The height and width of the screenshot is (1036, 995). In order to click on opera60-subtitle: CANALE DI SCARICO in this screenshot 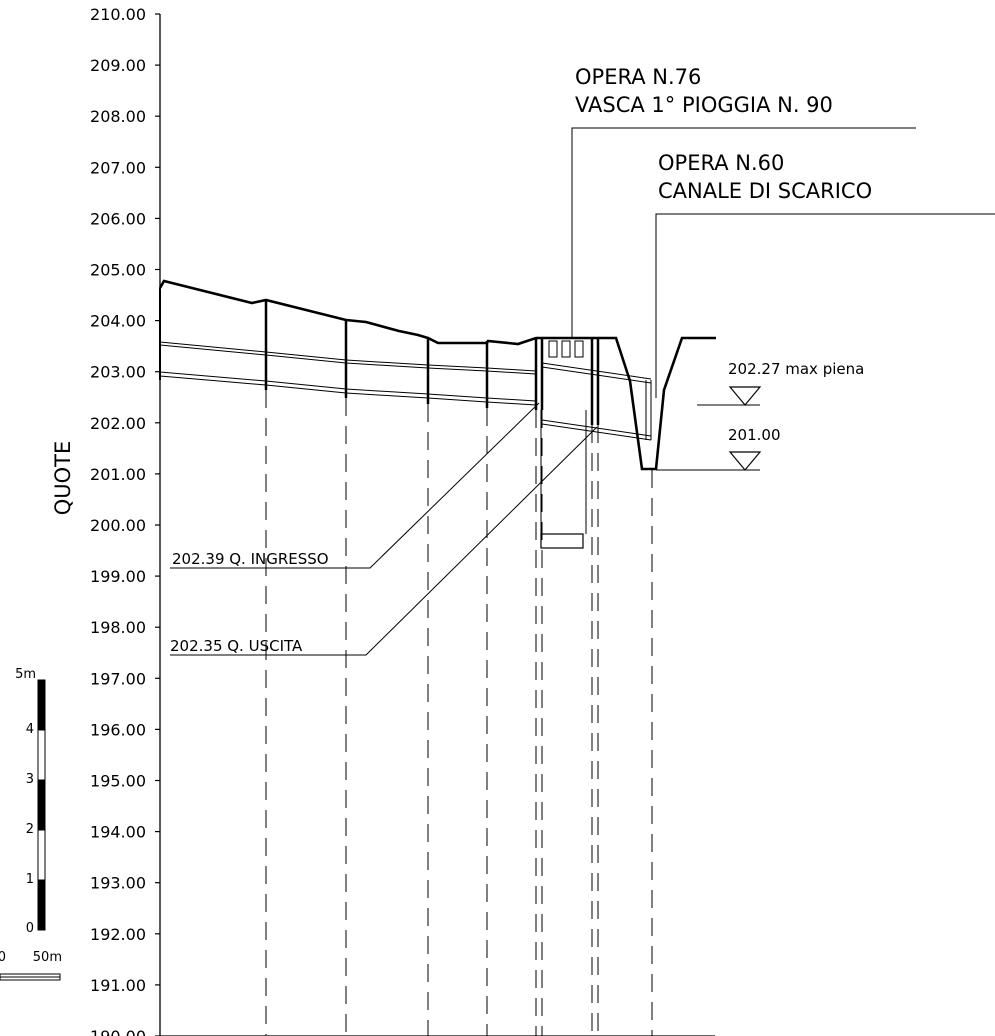, I will do `click(765, 191)`.